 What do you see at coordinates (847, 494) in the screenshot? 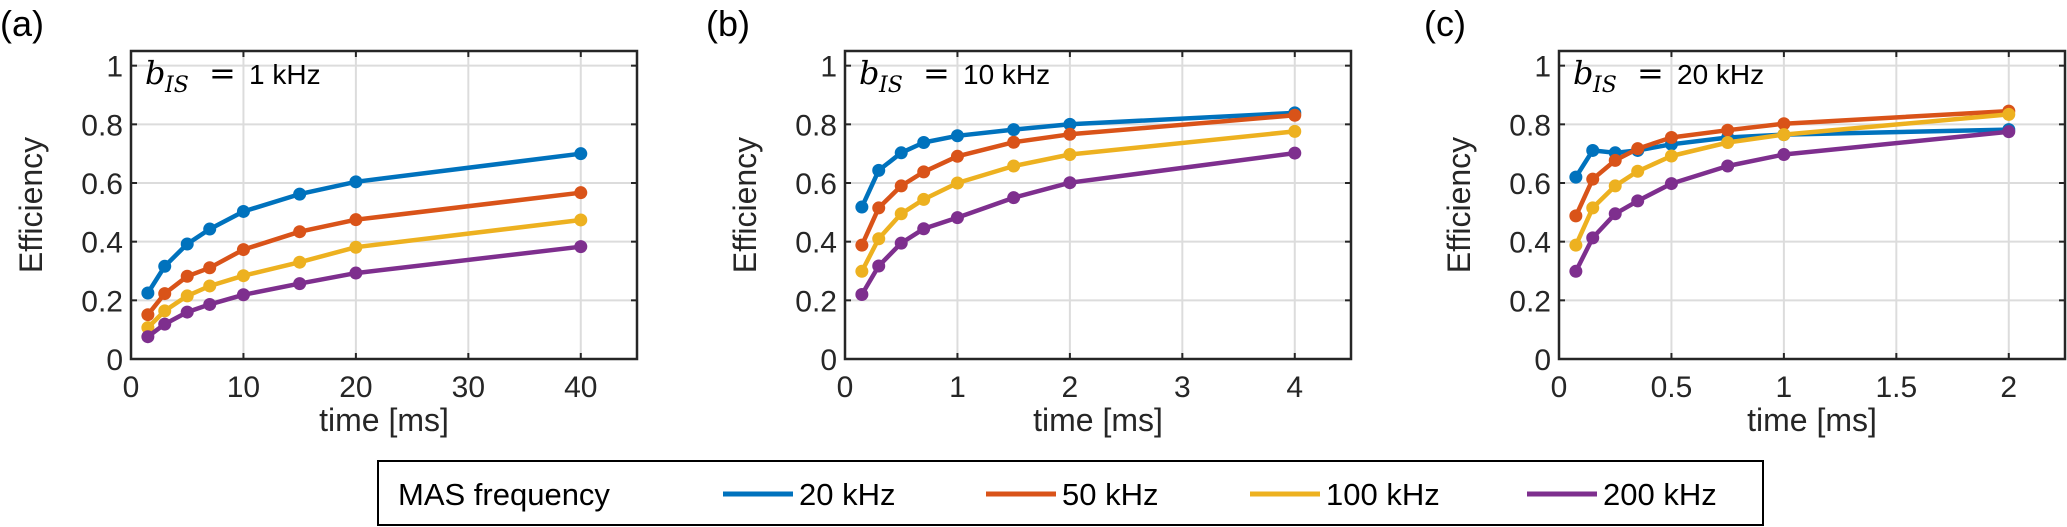
I see `legend-label: 20 kHz` at bounding box center [847, 494].